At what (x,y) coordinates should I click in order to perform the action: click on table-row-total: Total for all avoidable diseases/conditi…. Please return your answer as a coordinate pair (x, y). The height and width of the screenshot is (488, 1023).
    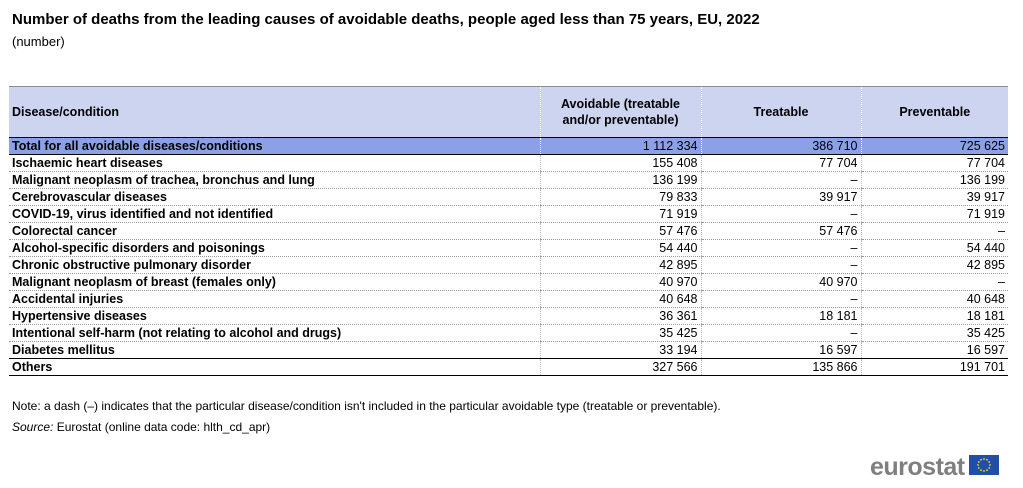
    Looking at the image, I should click on (508, 146).